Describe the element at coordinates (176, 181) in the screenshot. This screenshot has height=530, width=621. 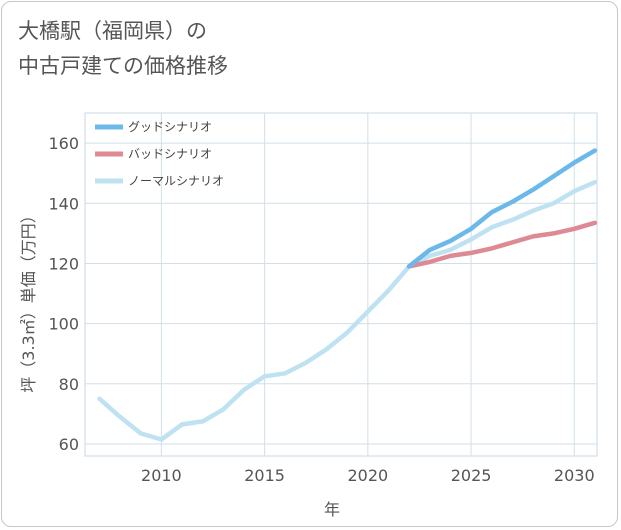
I see `legend-label: ノーマルシナリオ` at that location.